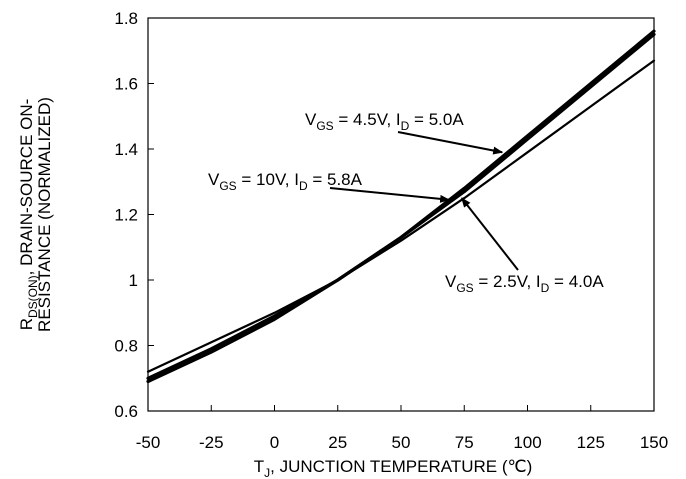  I want to click on y-tick-label: 1.8, so click(126, 18).